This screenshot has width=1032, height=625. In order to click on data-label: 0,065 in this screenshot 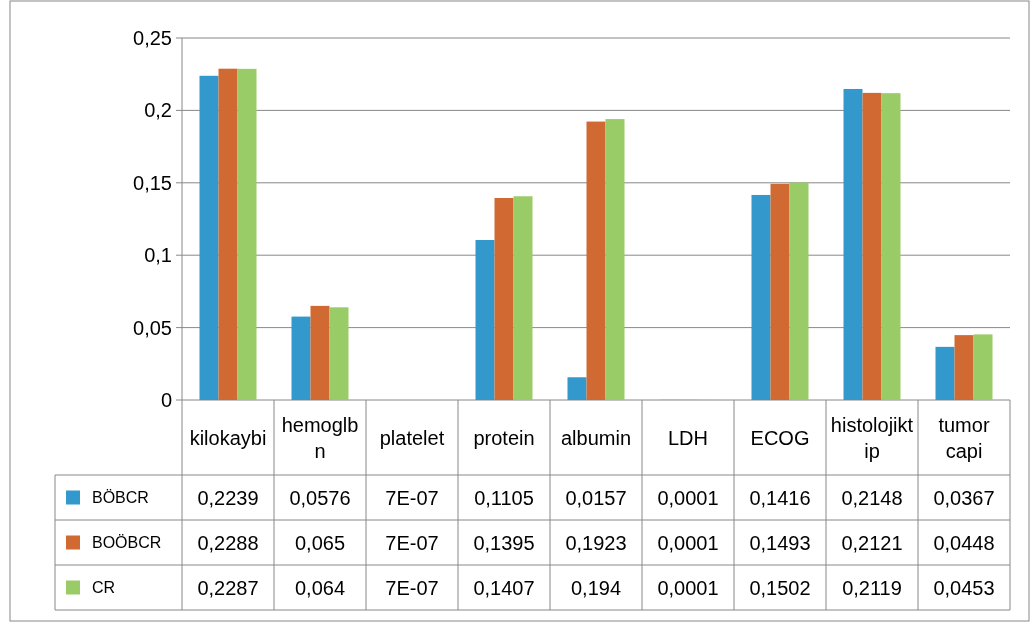, I will do `click(320, 542)`.